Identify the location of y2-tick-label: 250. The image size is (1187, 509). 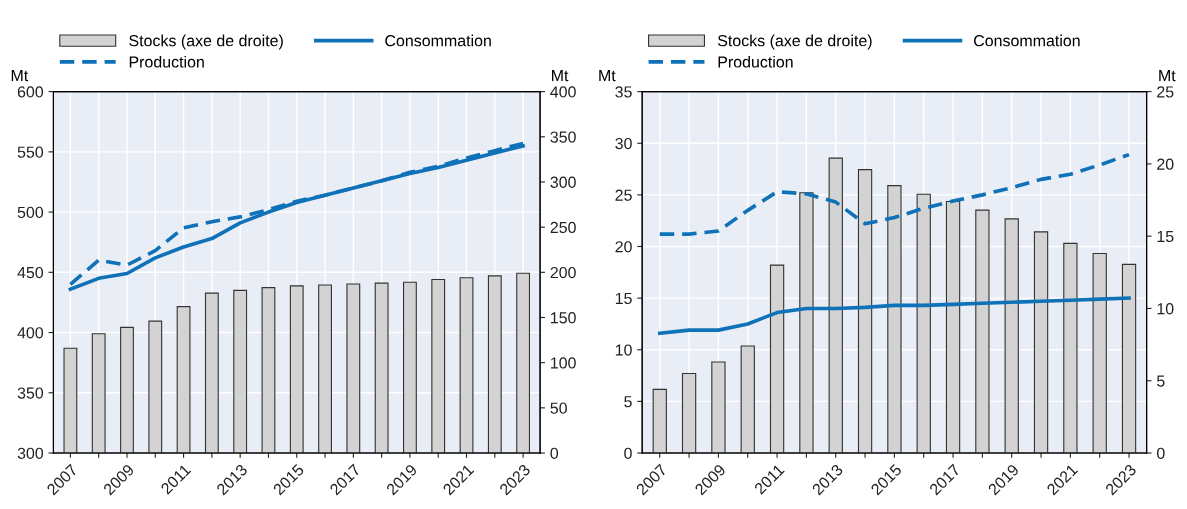
(563, 227).